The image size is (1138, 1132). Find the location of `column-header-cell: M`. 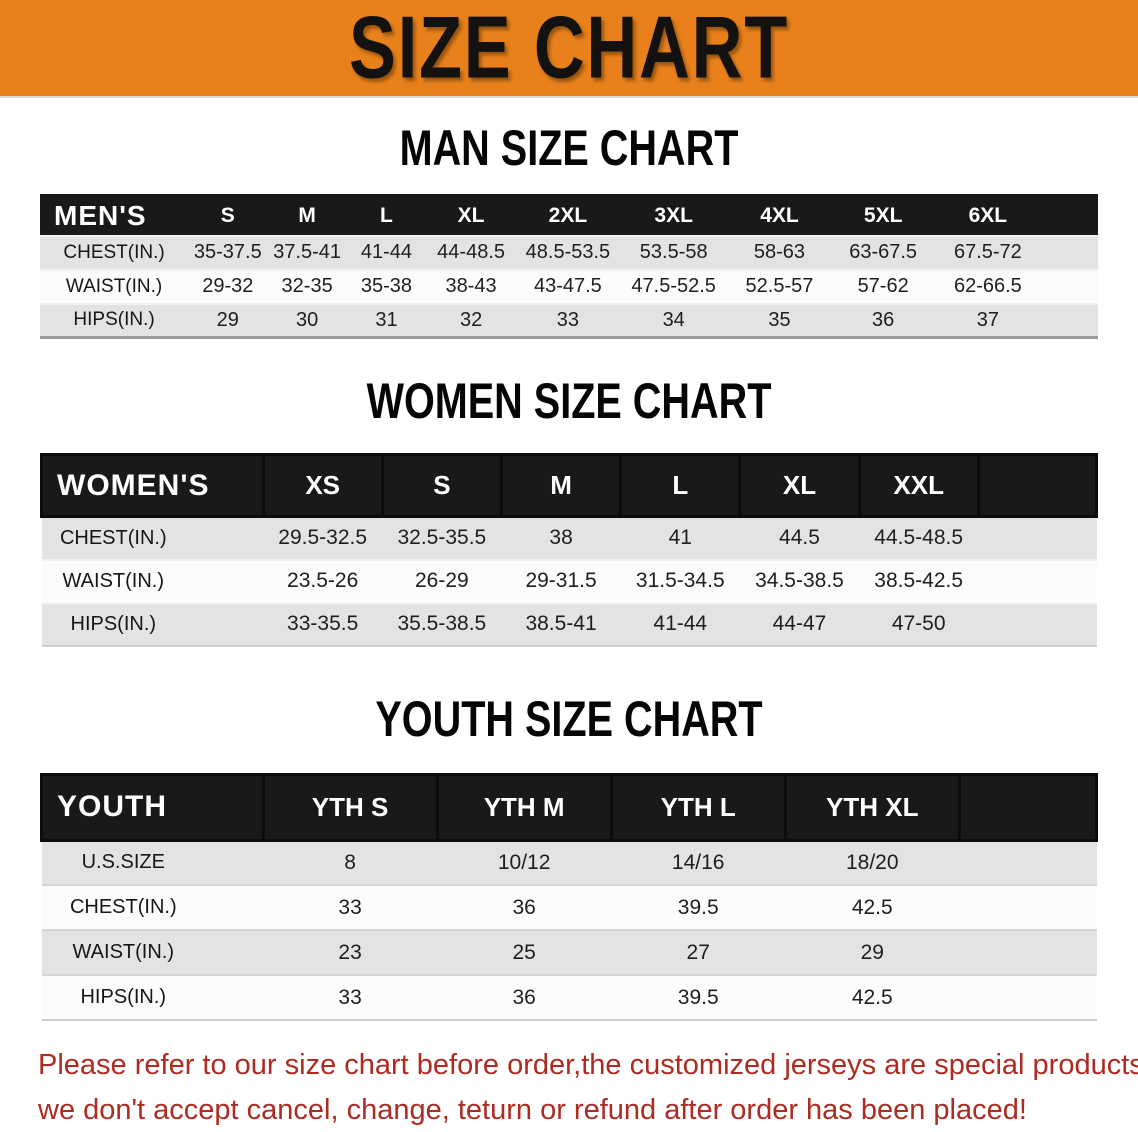

column-header-cell: M is located at coordinates (307, 215).